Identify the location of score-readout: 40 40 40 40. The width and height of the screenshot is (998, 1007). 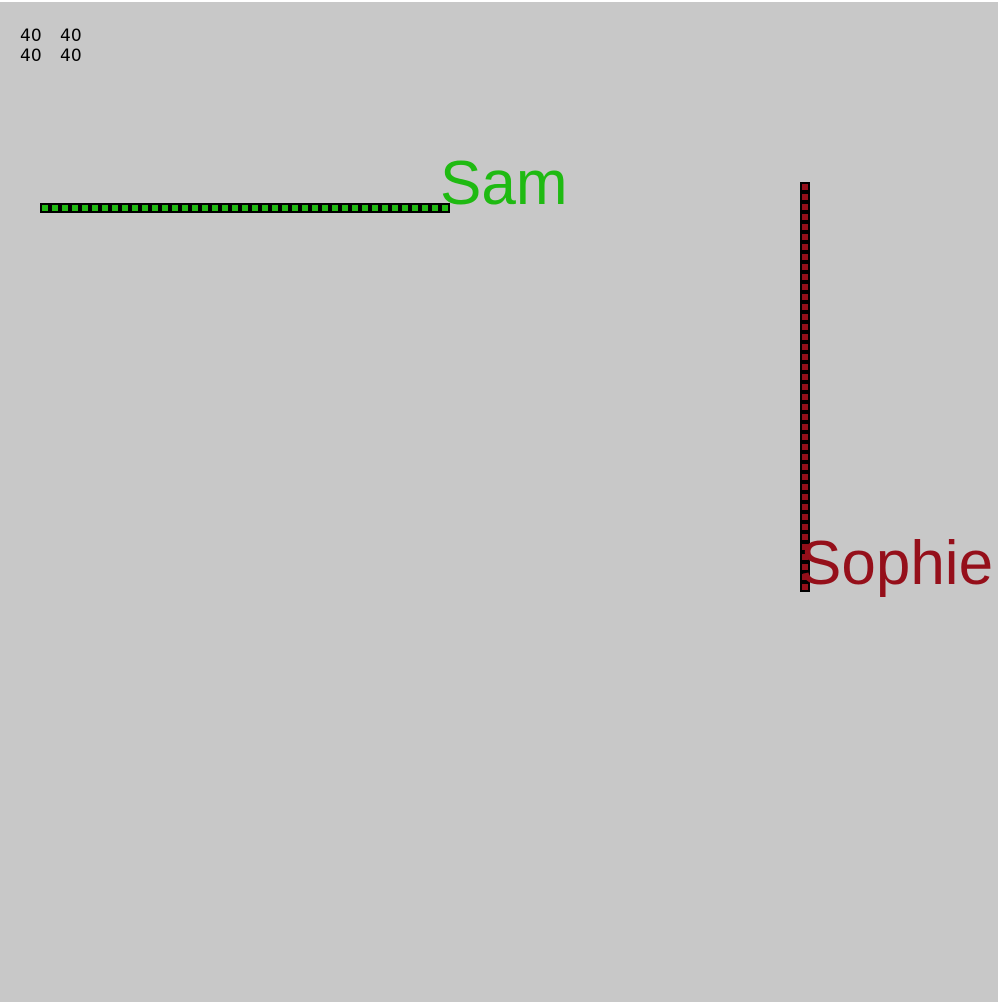
(60, 46).